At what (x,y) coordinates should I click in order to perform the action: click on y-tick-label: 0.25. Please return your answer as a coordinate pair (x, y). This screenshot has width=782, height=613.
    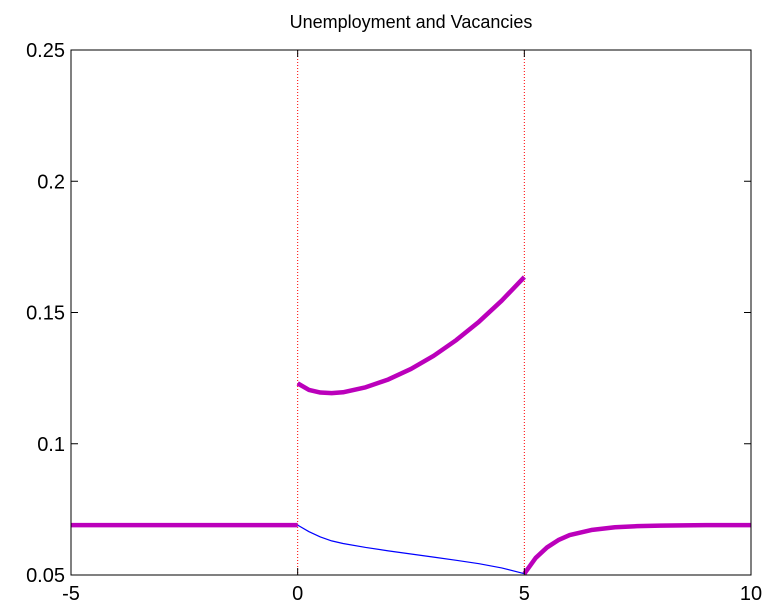
    Looking at the image, I should click on (45, 51).